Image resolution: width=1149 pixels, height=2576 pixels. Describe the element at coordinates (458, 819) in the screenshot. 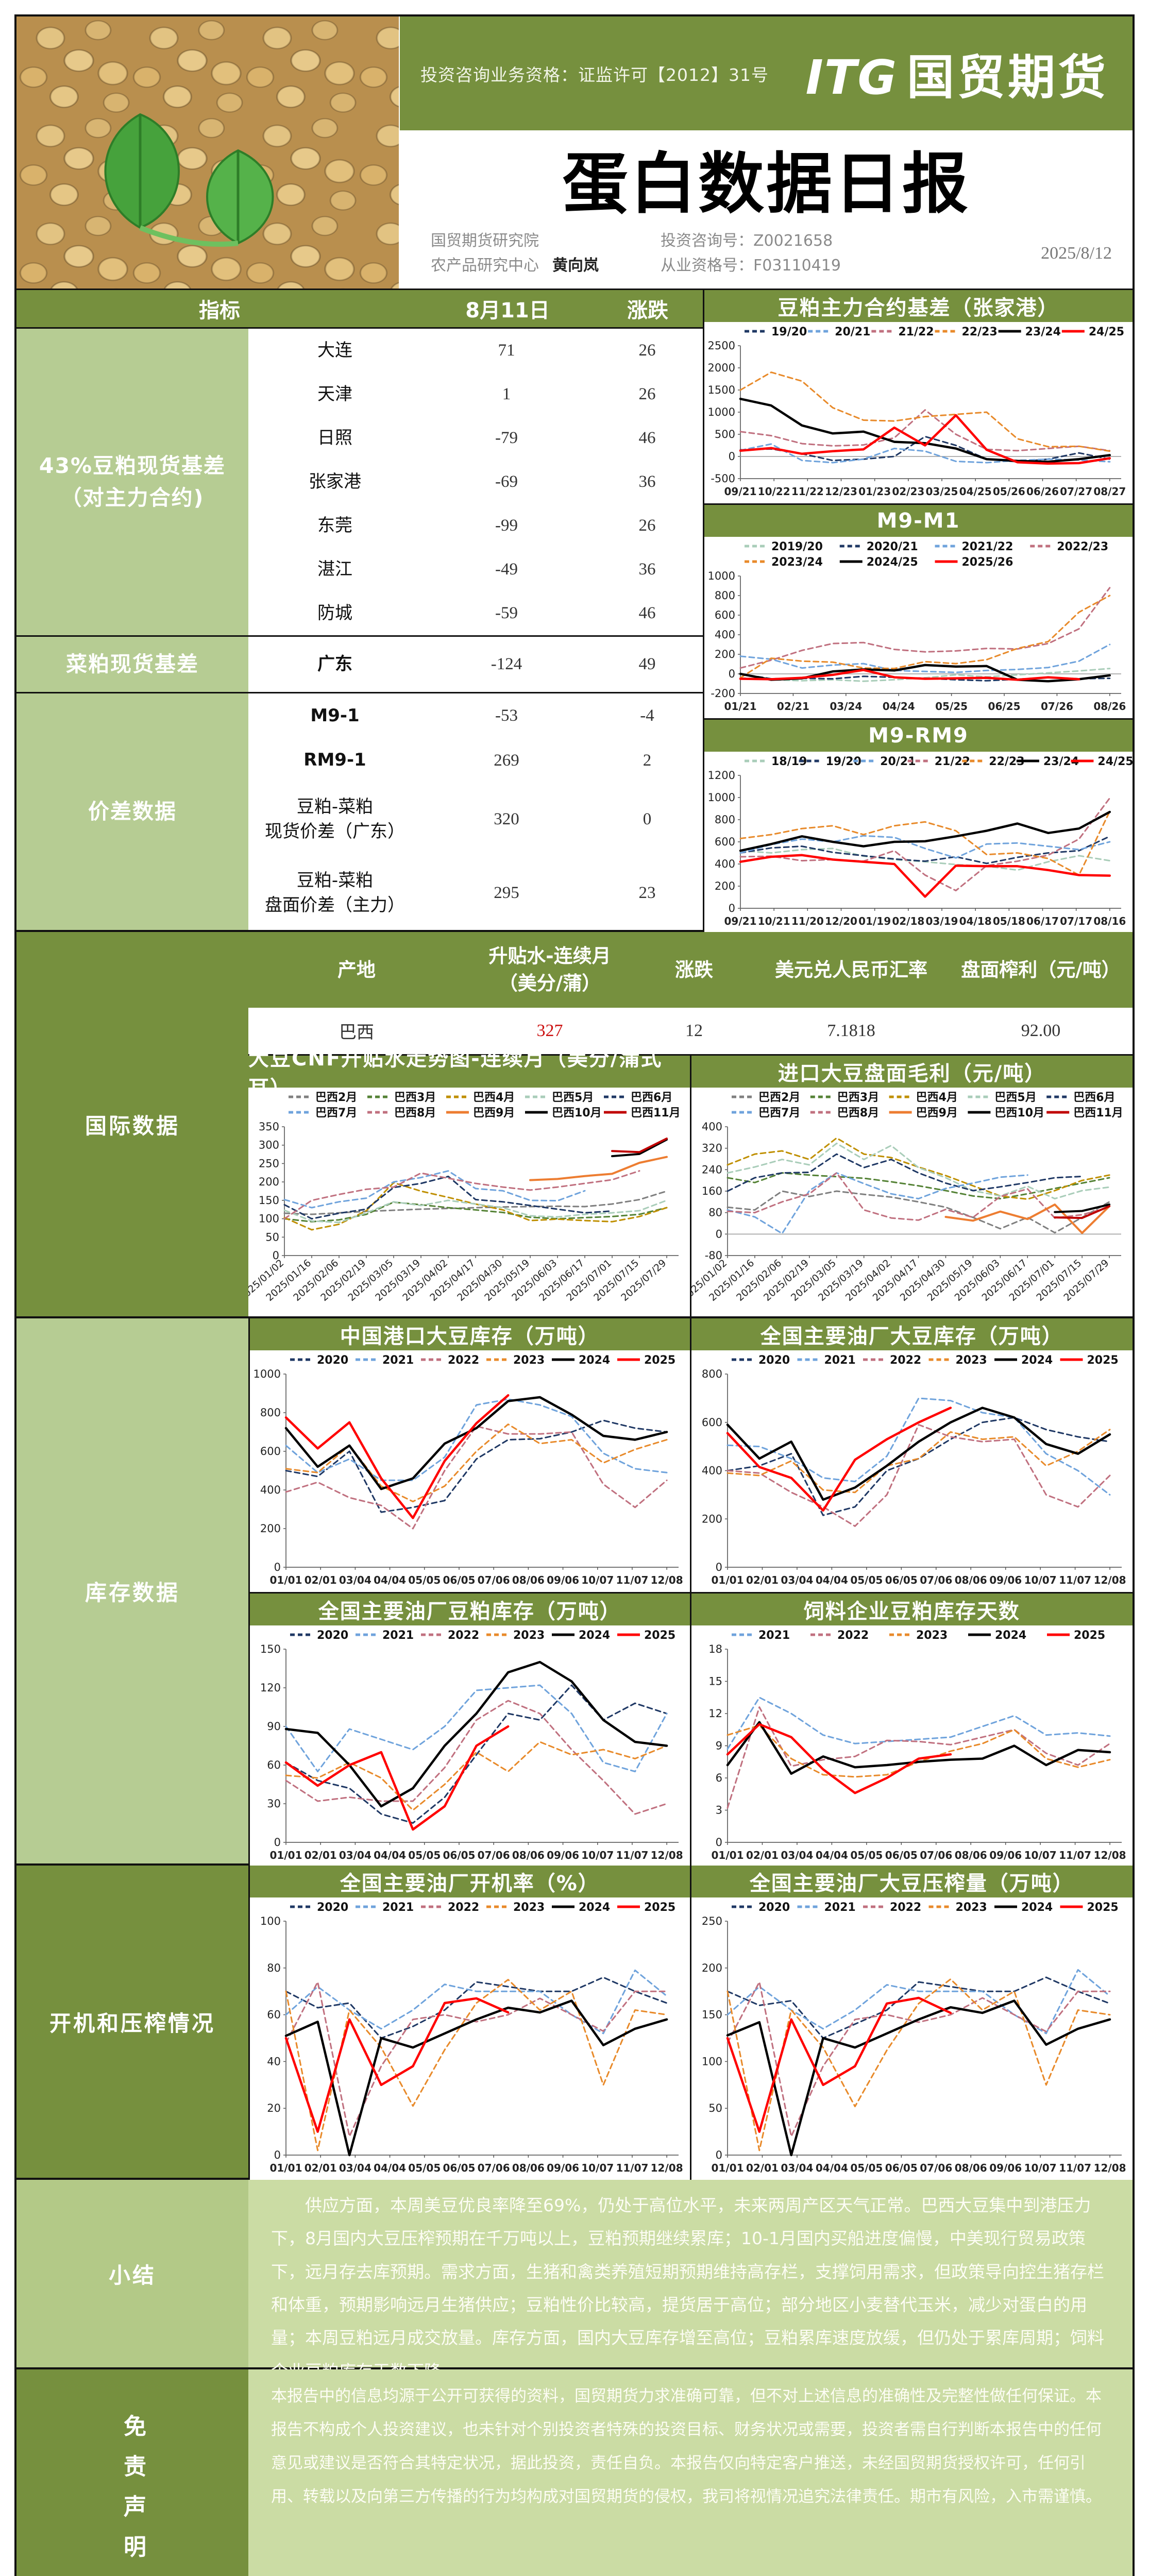

I see `table-row: 豆粕-菜粕 现货价差（广东） 320 0` at that location.